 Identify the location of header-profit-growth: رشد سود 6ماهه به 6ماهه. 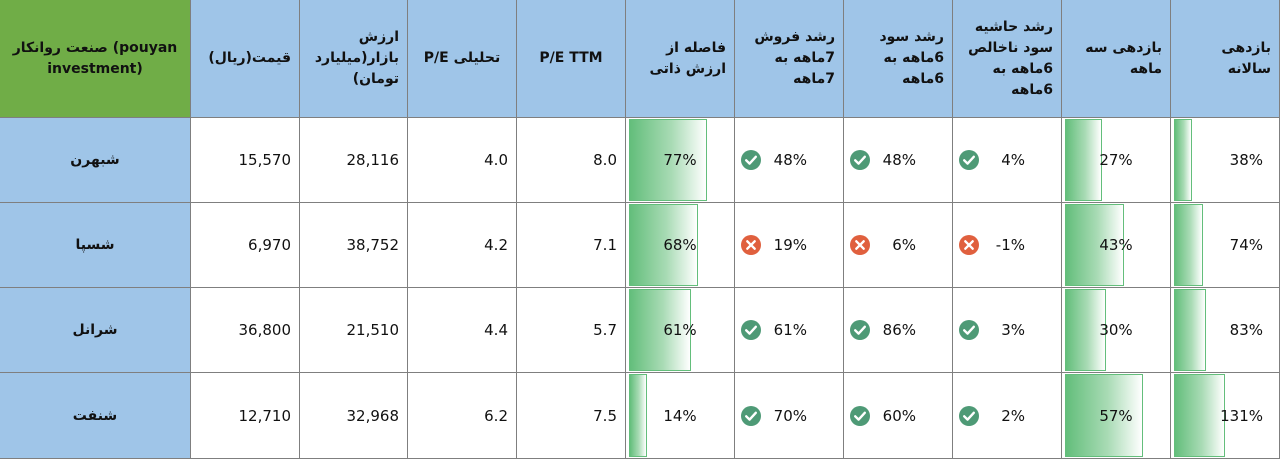
(898, 59).